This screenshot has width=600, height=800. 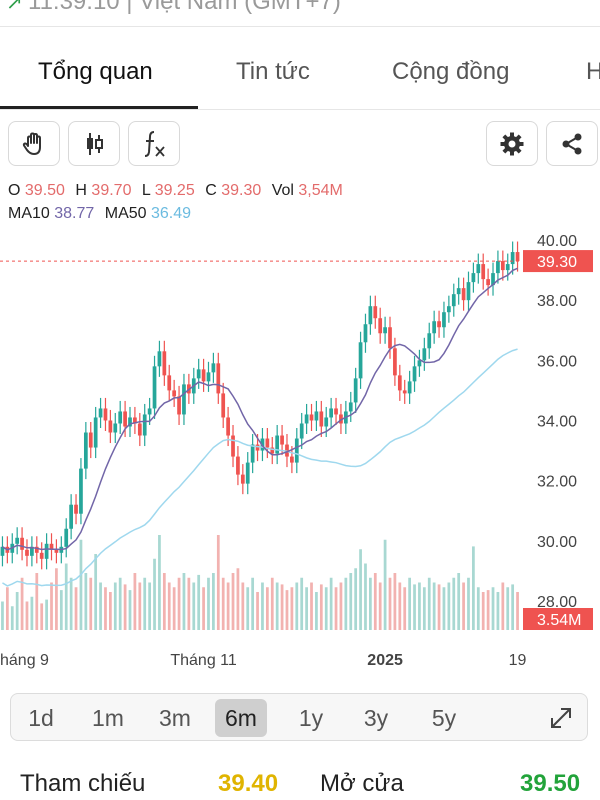 I want to click on range-6m-button: 6m, so click(x=241, y=718).